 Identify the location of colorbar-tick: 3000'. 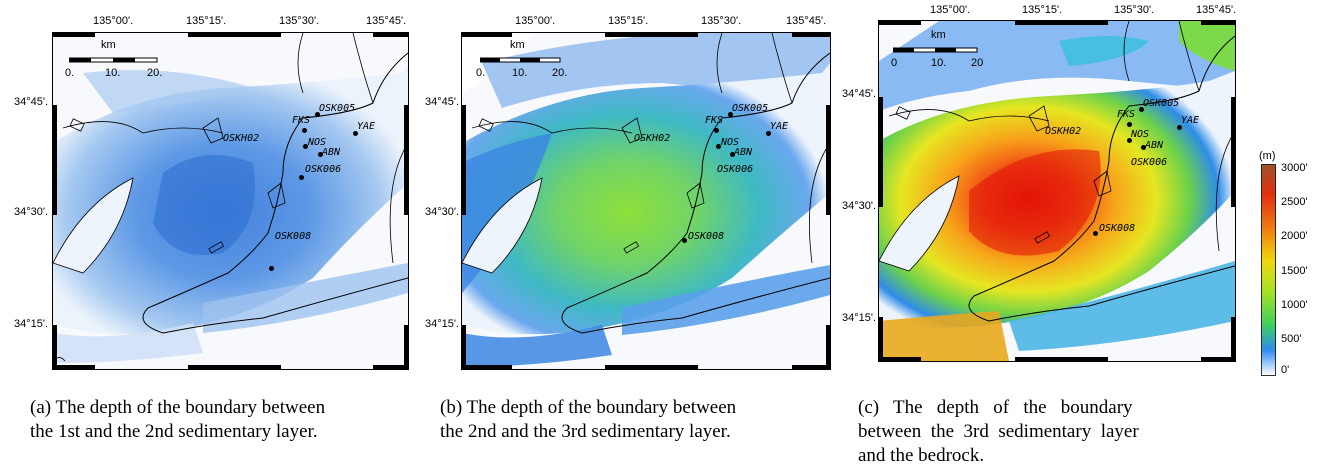
(1294, 168).